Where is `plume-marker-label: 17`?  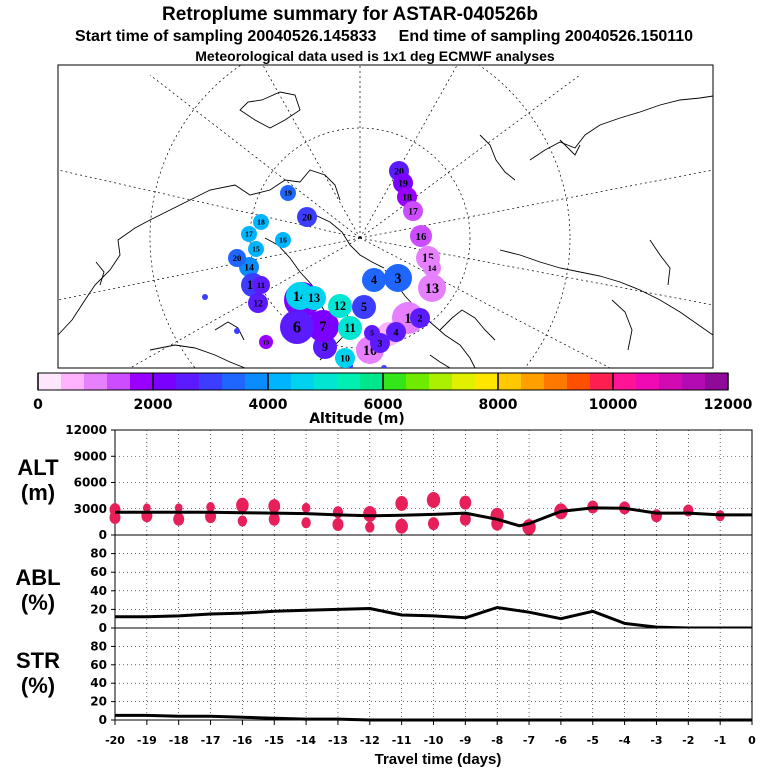
plume-marker-label: 17 is located at coordinates (413, 211).